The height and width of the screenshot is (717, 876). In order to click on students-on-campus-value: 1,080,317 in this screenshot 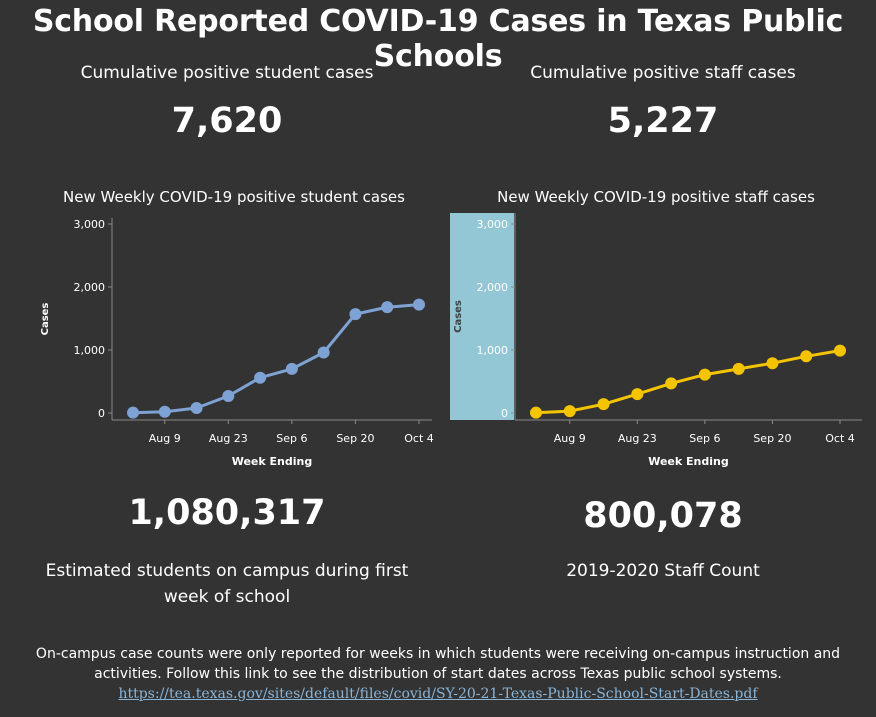, I will do `click(227, 513)`.